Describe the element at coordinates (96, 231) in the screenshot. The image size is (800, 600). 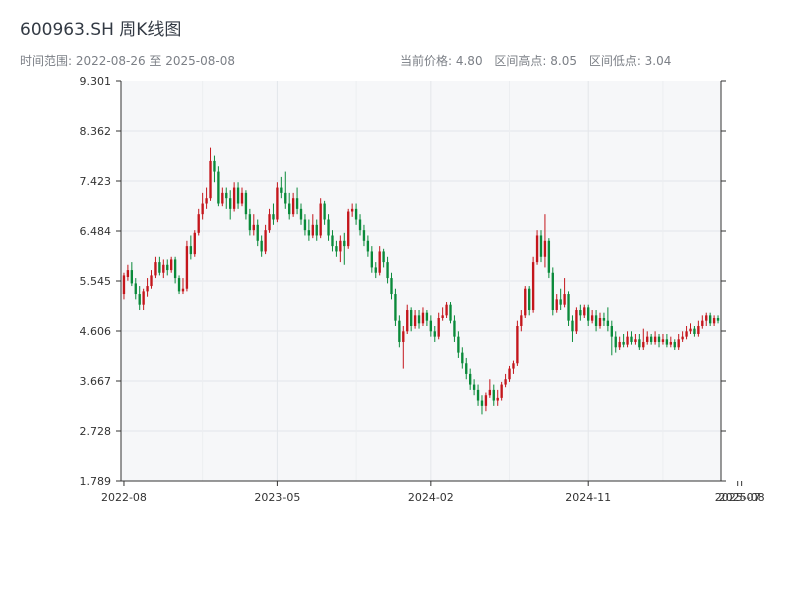
I see `y-tick-label: 6.484` at that location.